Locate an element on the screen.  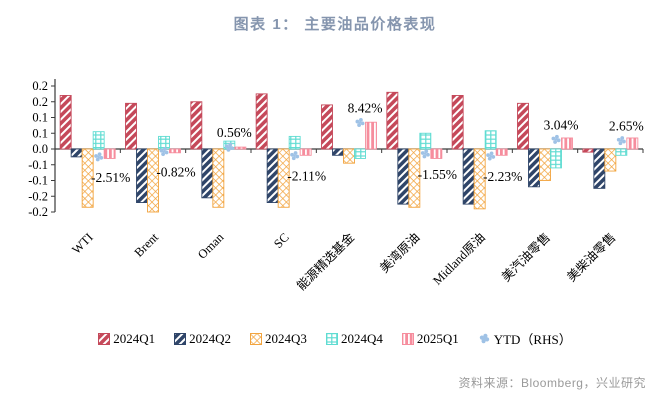
bar-2025Q1-SC is located at coordinates (305, 152).